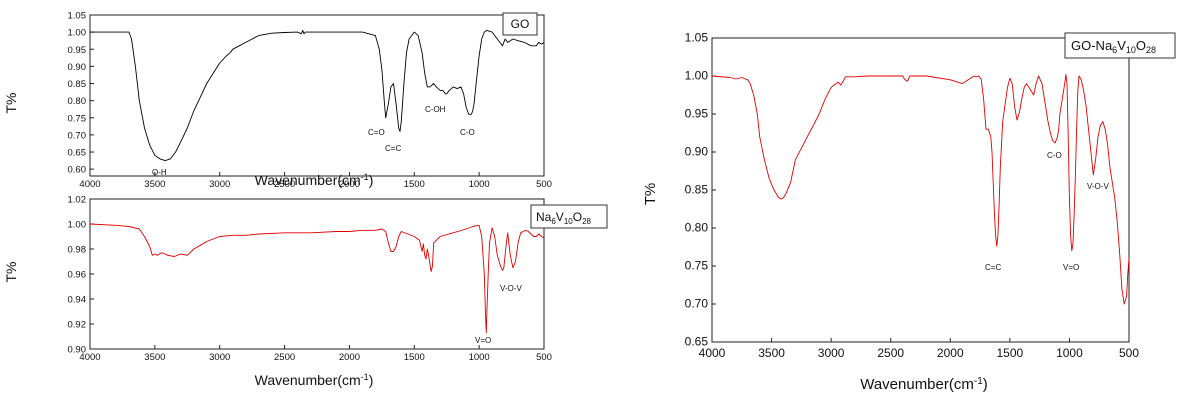  I want to click on go-y-tick-label: 0.60, so click(77, 170).